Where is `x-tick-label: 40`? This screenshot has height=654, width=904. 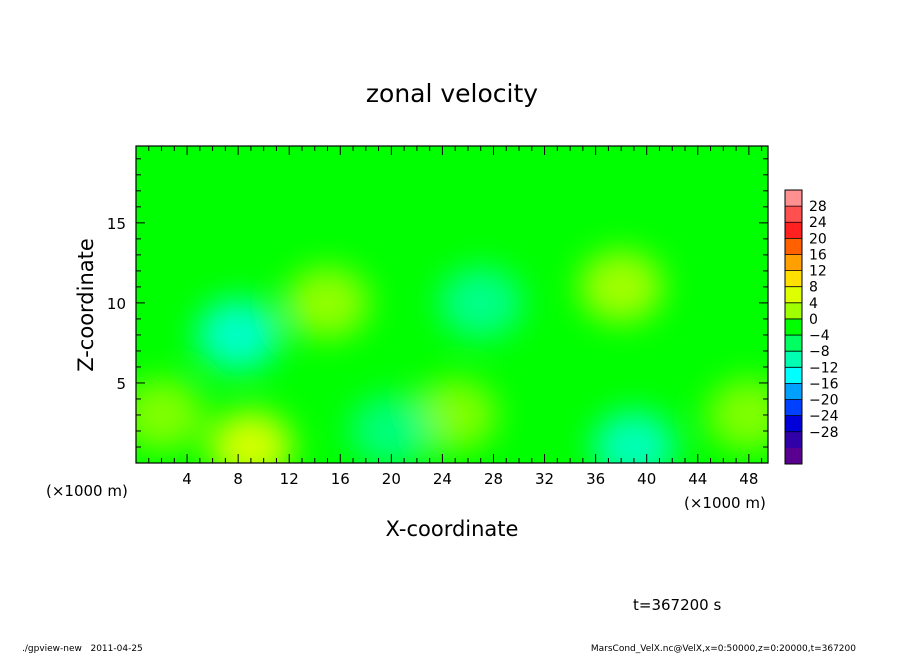
x-tick-label: 40 is located at coordinates (646, 479).